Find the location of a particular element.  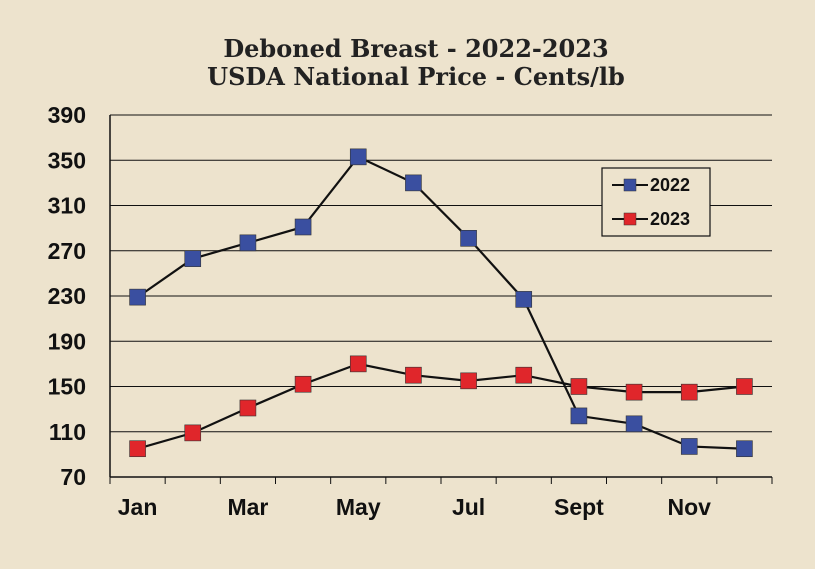

y-tick-label: 350 is located at coordinates (67, 160).